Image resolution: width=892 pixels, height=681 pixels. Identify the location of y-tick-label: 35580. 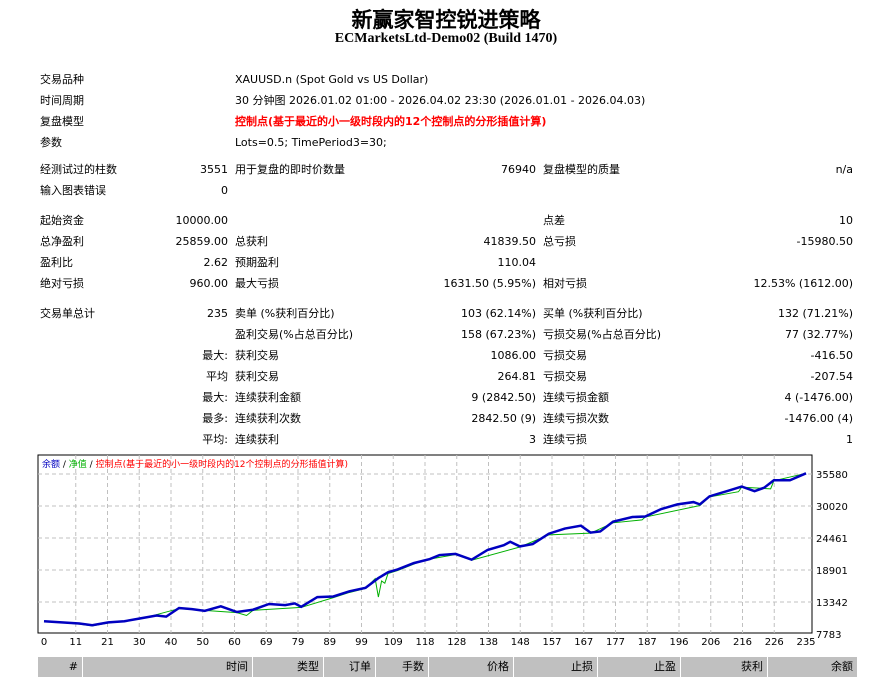
(832, 475).